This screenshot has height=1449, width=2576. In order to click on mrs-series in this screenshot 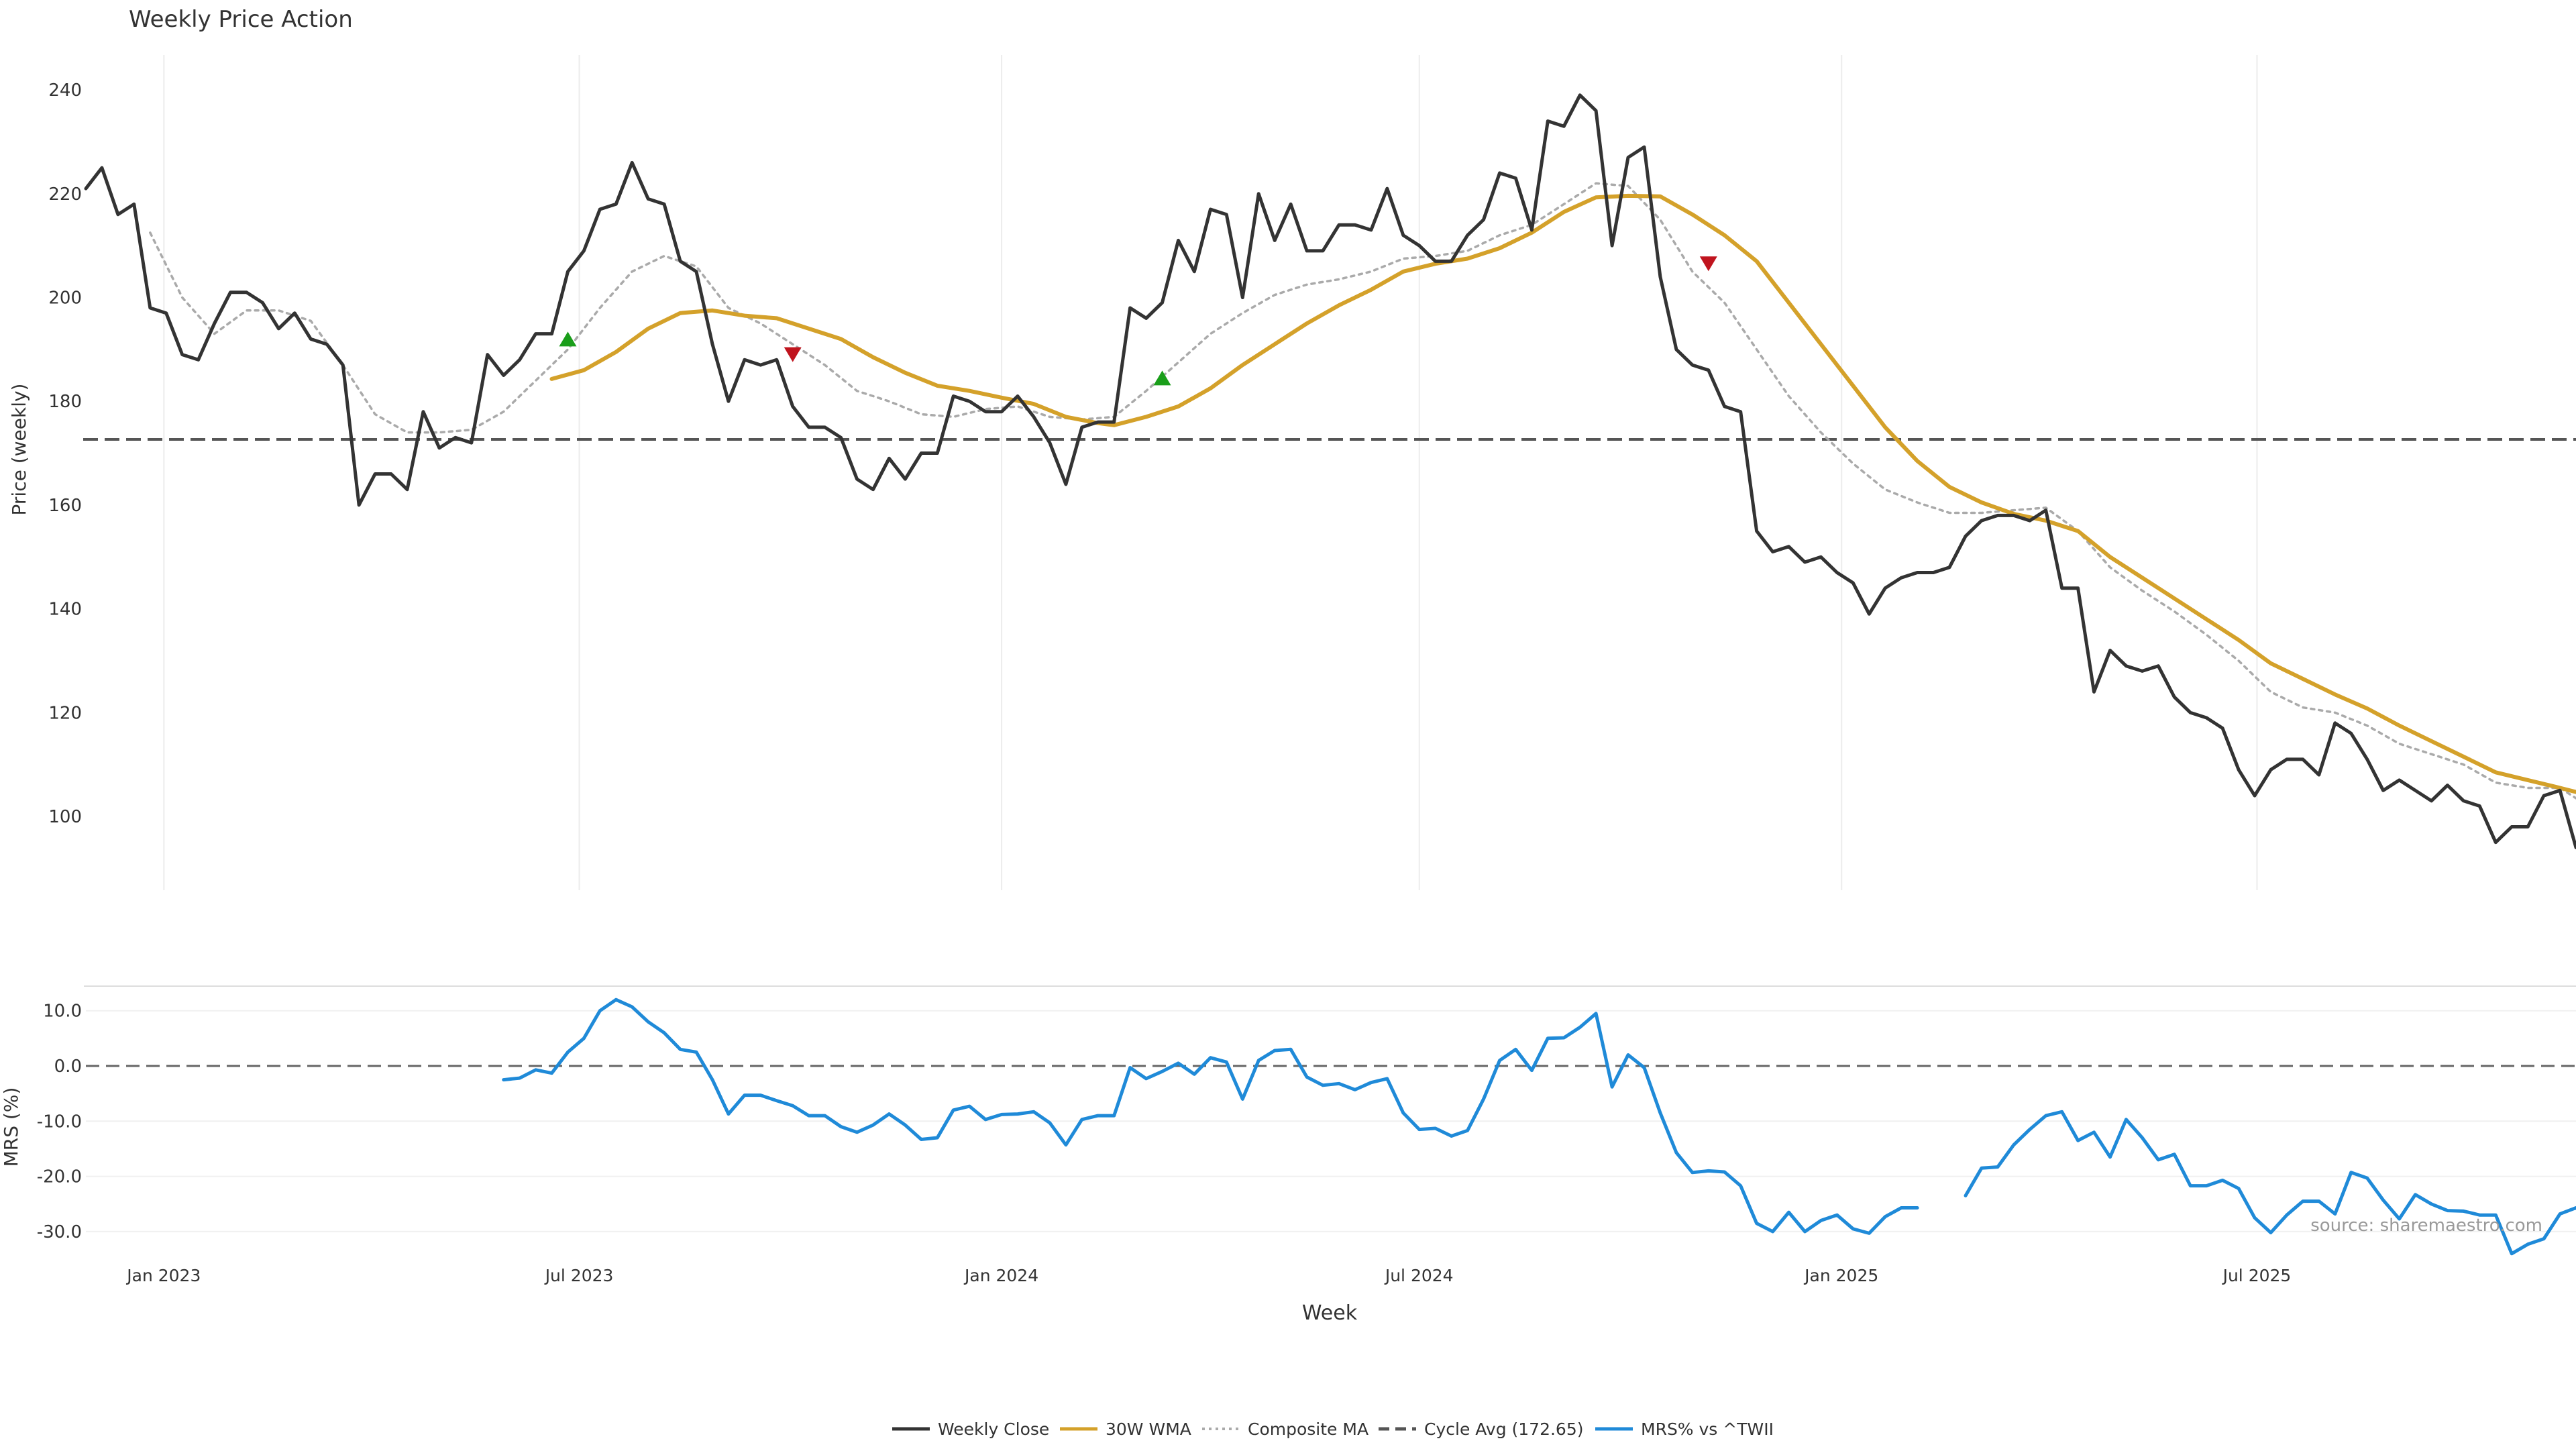, I will do `click(1539, 1127)`.